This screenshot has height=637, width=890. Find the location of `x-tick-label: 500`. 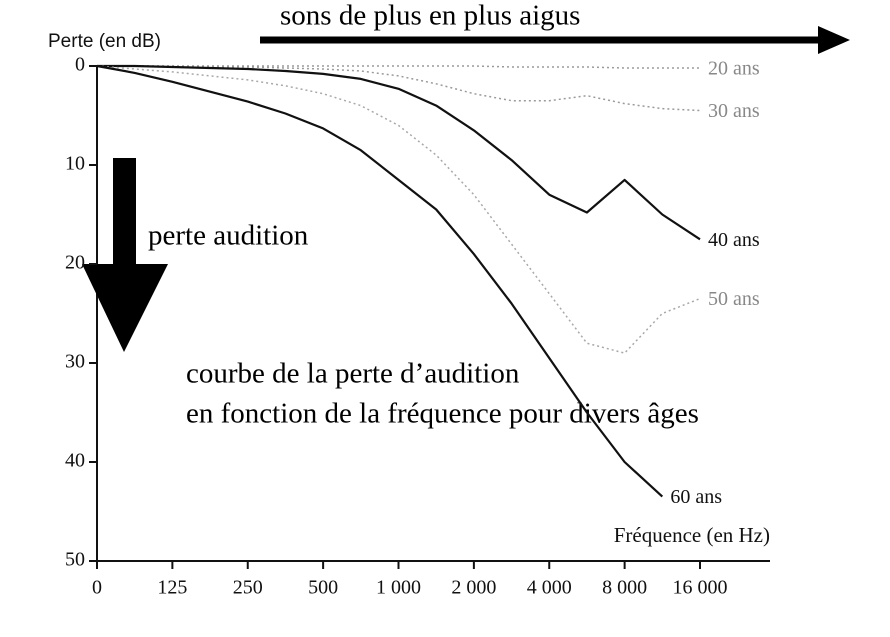

x-tick-label: 500 is located at coordinates (323, 588).